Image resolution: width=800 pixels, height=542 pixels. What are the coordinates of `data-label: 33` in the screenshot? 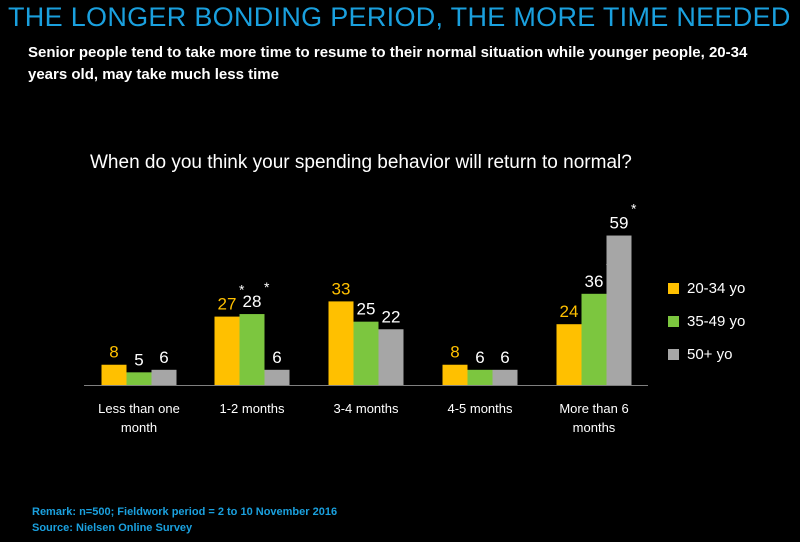 It's located at (341, 288).